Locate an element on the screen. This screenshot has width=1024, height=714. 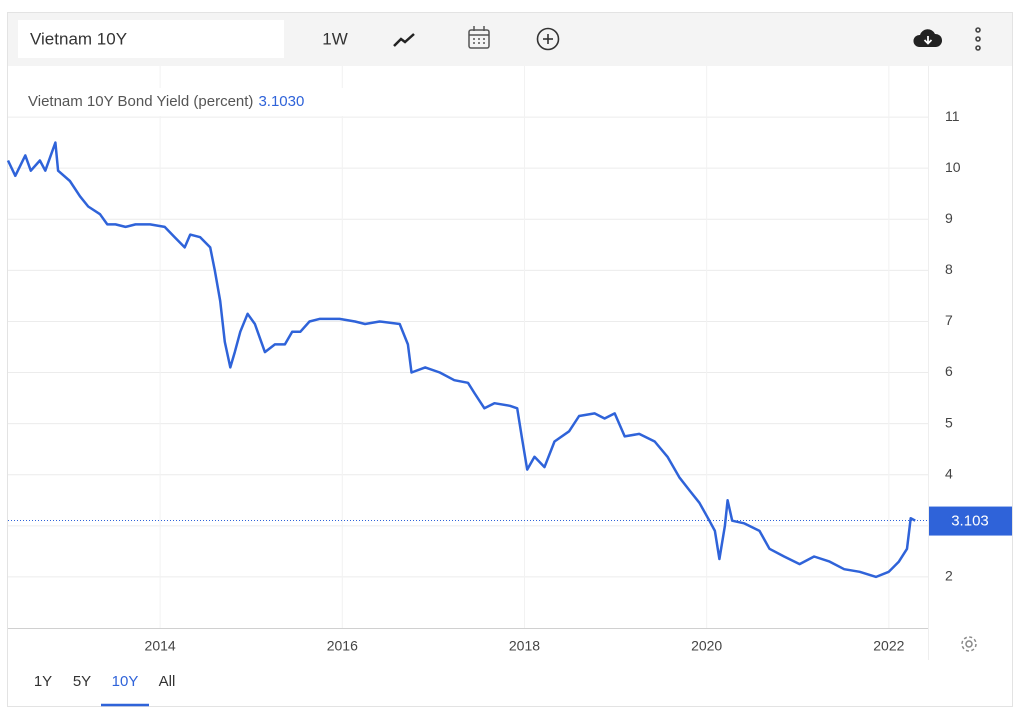
x-tick-label: 2016 is located at coordinates (342, 646).